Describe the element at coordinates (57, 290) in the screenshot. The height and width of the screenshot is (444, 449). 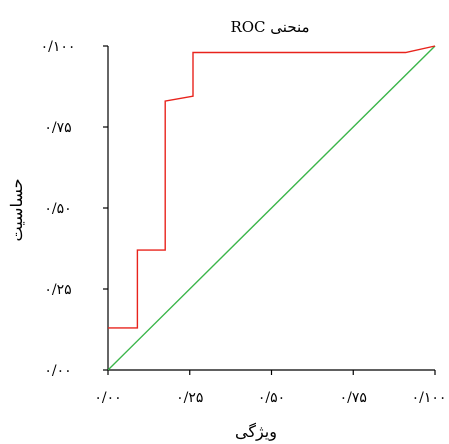
I see `y-tick-label: ۰/۲۵` at that location.